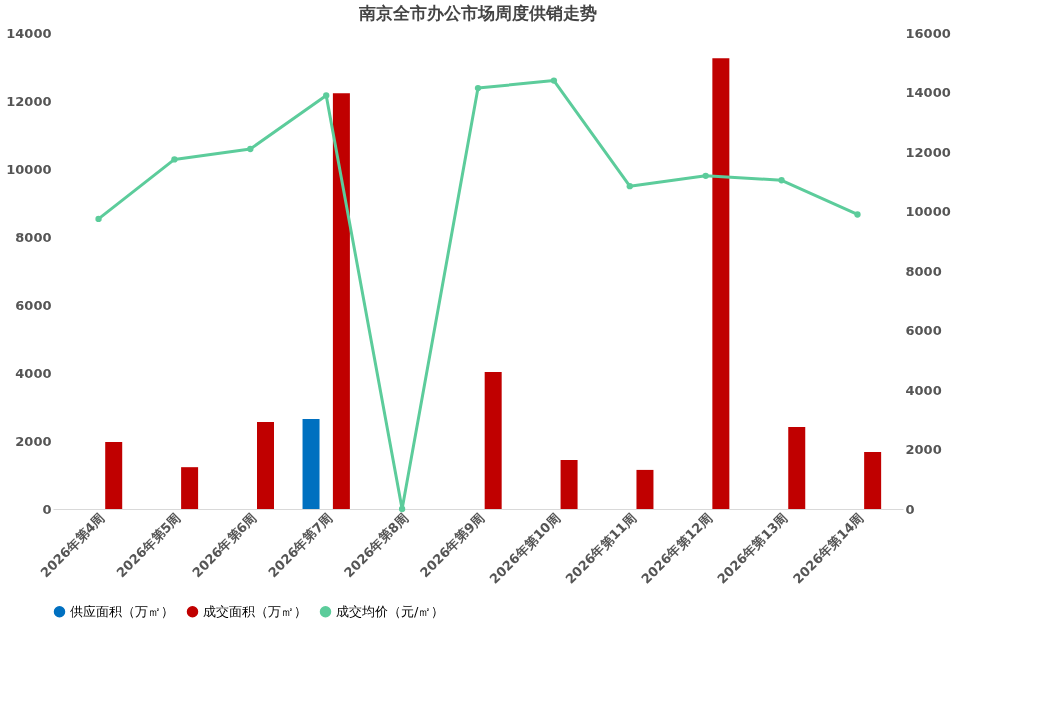  What do you see at coordinates (33, 237) in the screenshot?
I see `y-tick-label: 8000` at bounding box center [33, 237].